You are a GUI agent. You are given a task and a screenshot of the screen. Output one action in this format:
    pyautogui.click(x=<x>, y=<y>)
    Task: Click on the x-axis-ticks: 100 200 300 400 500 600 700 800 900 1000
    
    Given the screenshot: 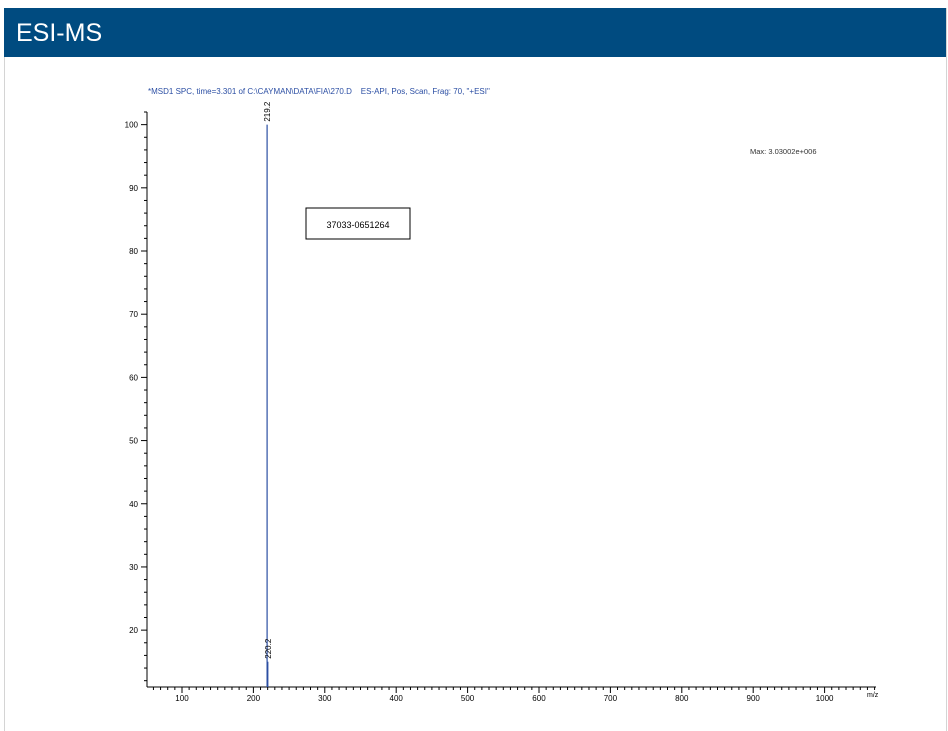 What is the action you would take?
    pyautogui.click(x=514, y=695)
    